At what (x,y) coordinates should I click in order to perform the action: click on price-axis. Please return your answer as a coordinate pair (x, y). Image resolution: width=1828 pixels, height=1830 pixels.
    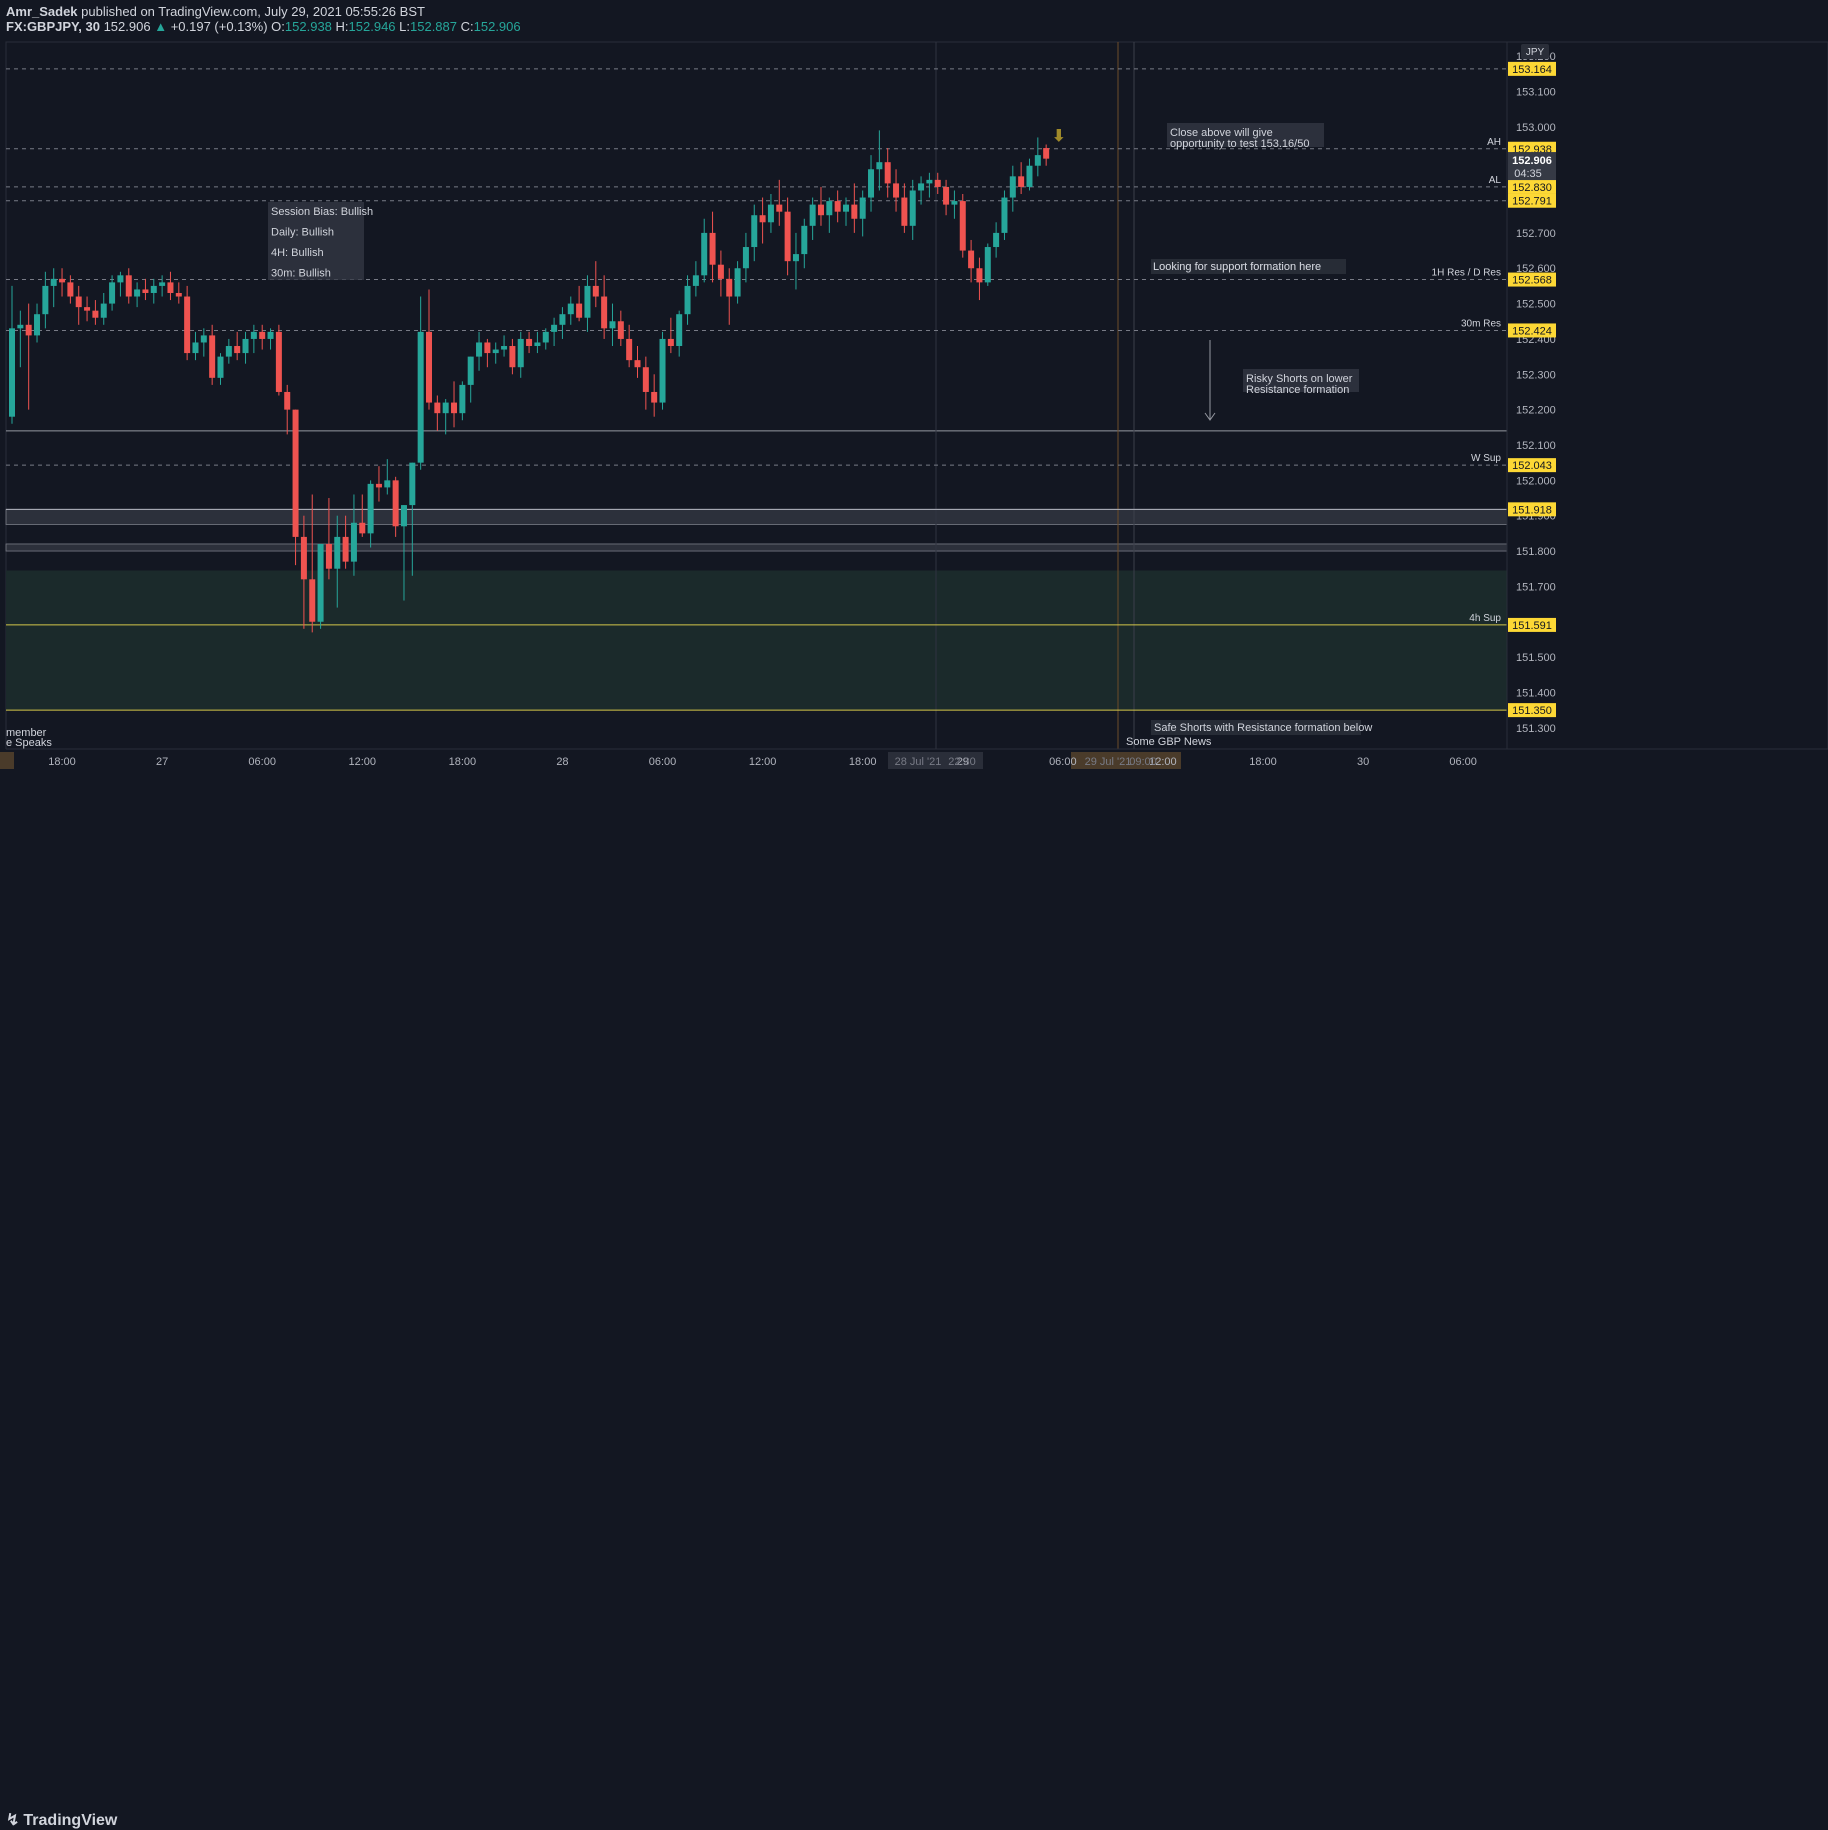
    Looking at the image, I should click on (1667, 395).